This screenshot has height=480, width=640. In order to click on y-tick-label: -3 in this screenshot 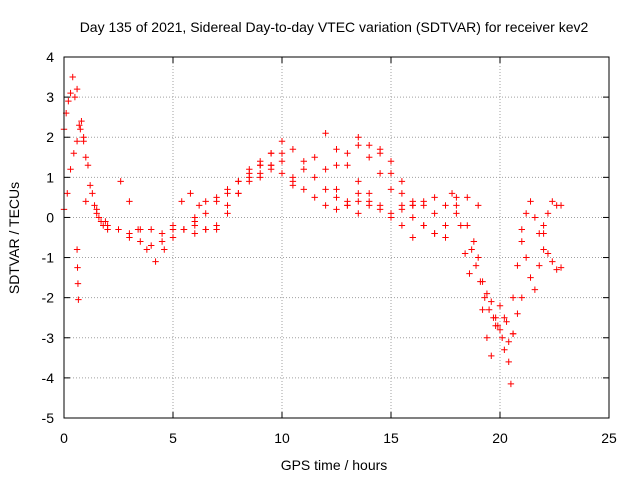, I will do `click(48, 338)`.